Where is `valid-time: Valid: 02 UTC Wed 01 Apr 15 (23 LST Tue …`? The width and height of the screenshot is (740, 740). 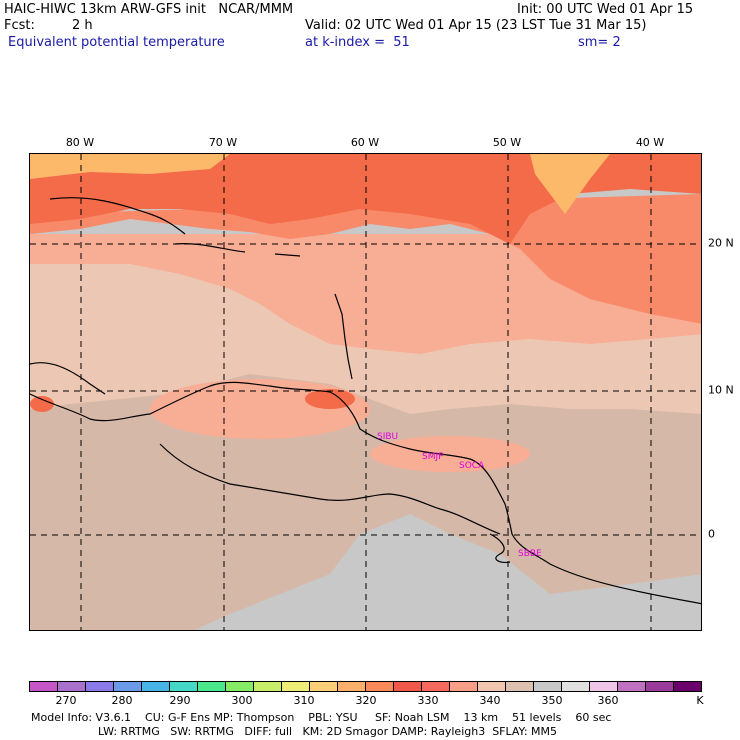
valid-time: Valid: 02 UTC Wed 01 Apr 15 (23 LST Tue … is located at coordinates (476, 25).